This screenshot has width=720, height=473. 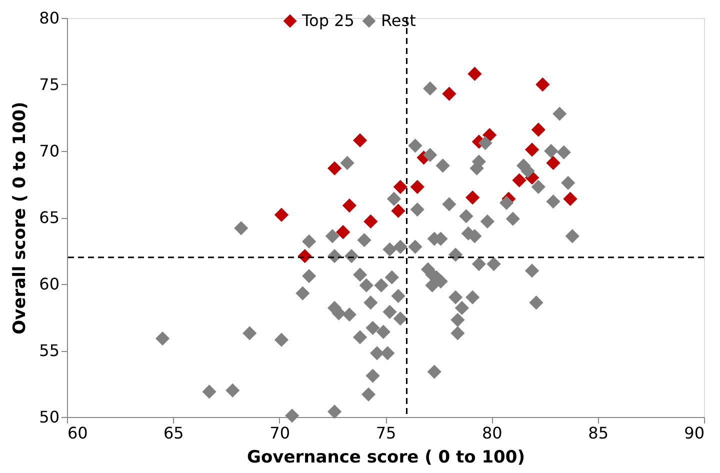 What do you see at coordinates (20, 218) in the screenshot?
I see `y-axis-title: Overall score ( 0 to 100)` at bounding box center [20, 218].